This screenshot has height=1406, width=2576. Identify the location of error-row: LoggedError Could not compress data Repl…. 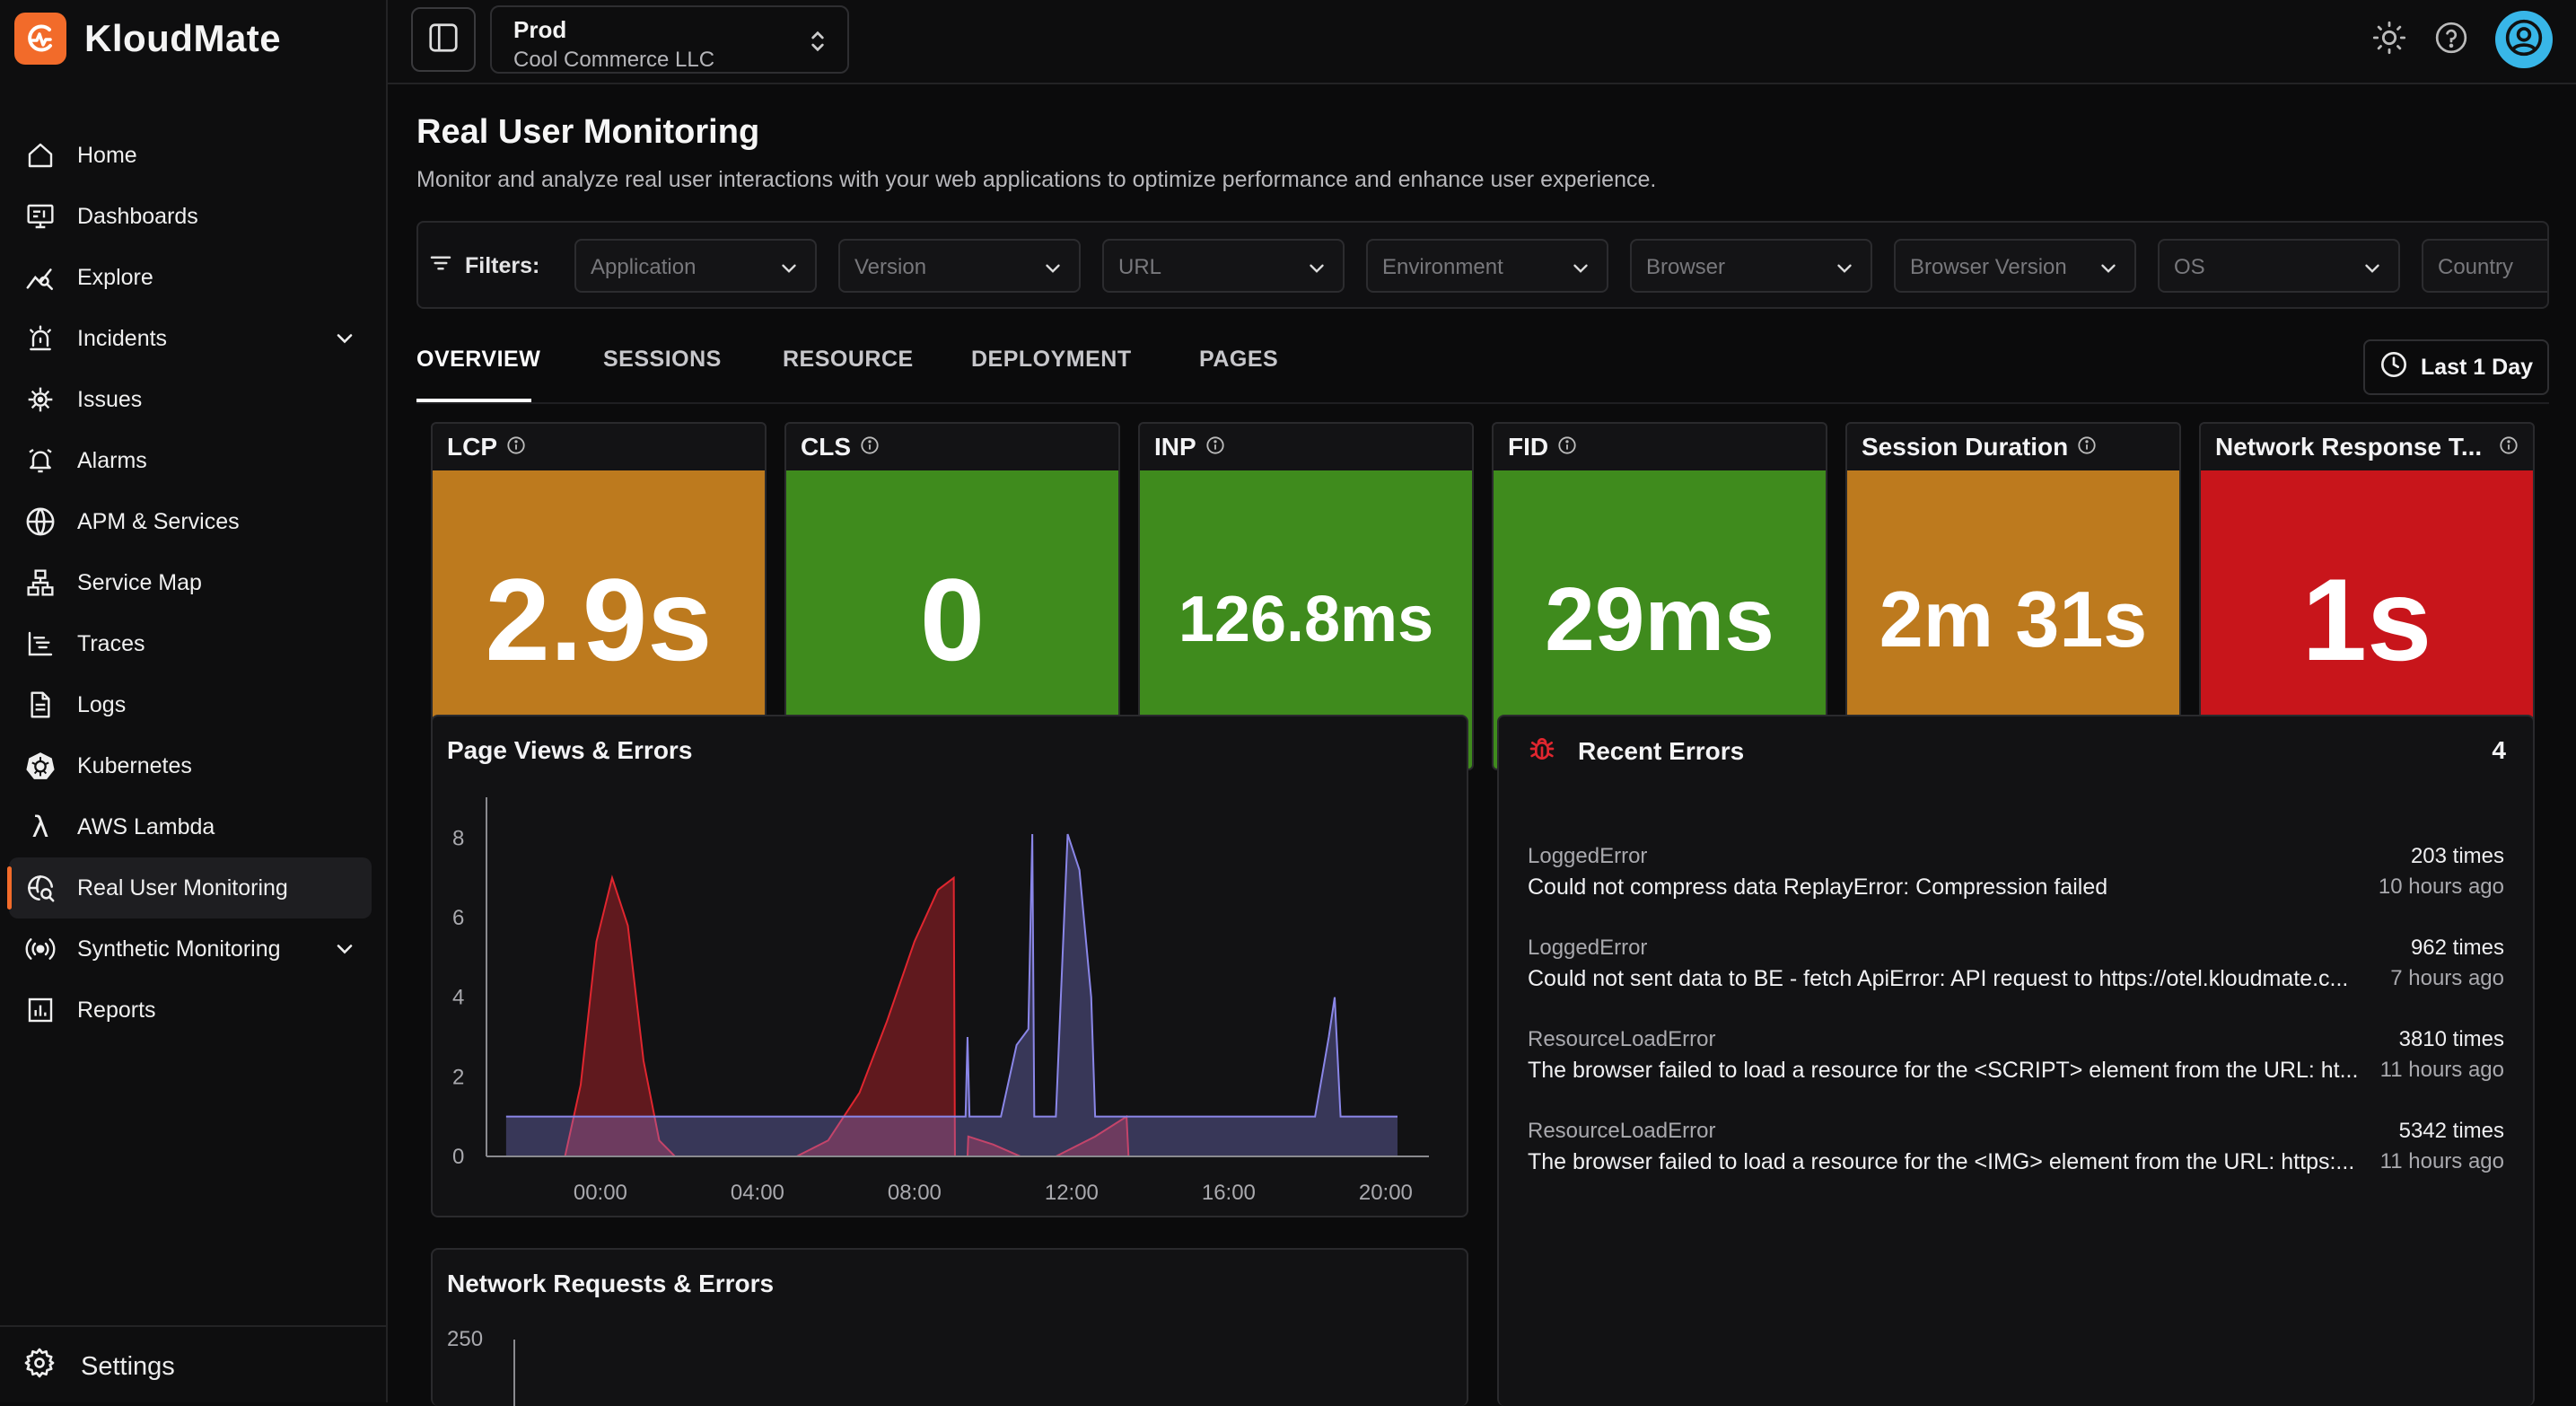
(2016, 880).